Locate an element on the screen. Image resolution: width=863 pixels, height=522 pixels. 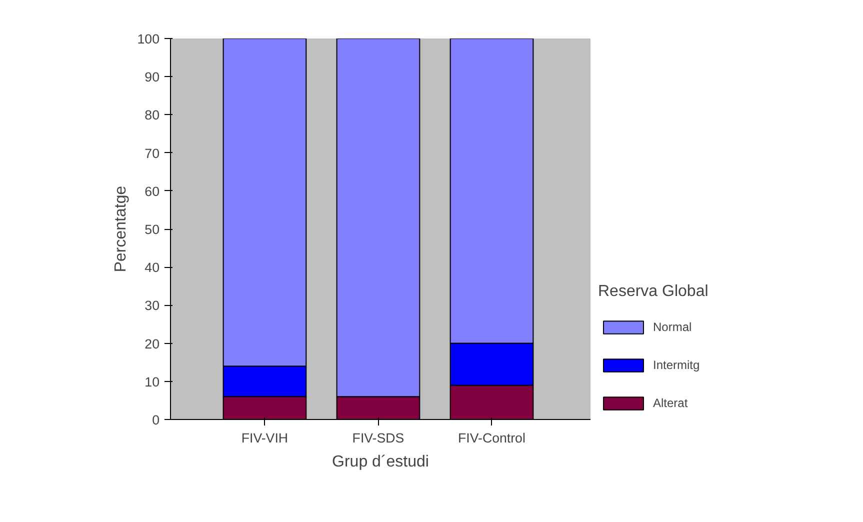
y-tick-label: 0 is located at coordinates (156, 420).